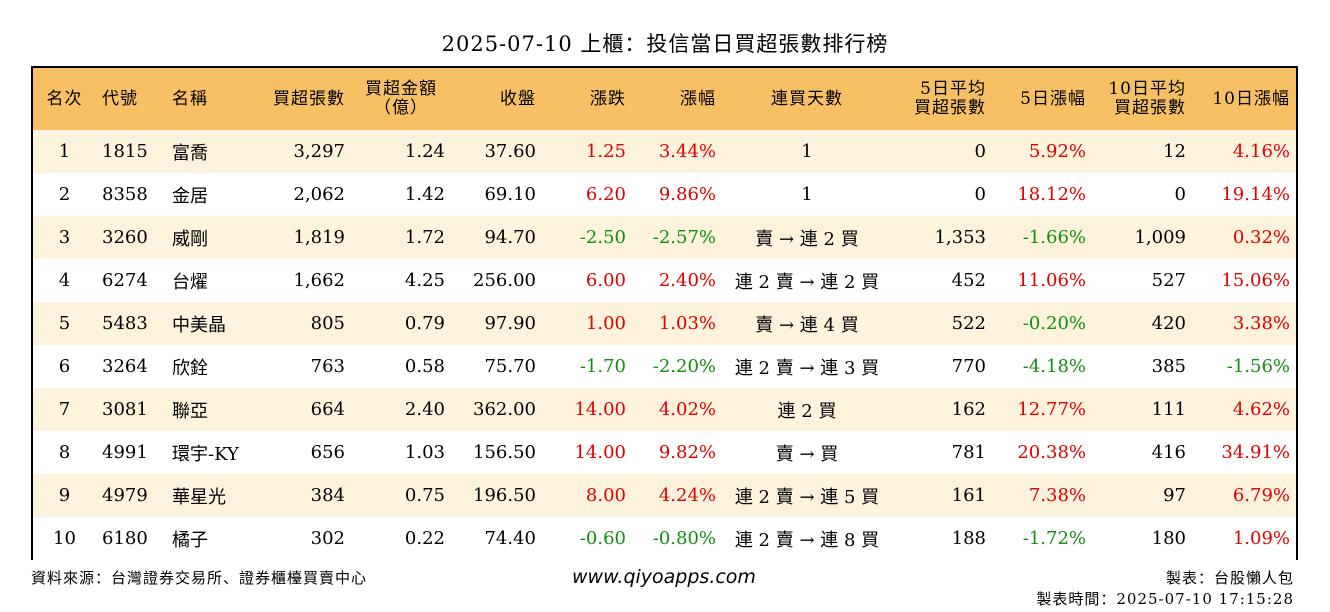  What do you see at coordinates (1051, 280) in the screenshot?
I see `cell-pct5: 11.06%` at bounding box center [1051, 280].